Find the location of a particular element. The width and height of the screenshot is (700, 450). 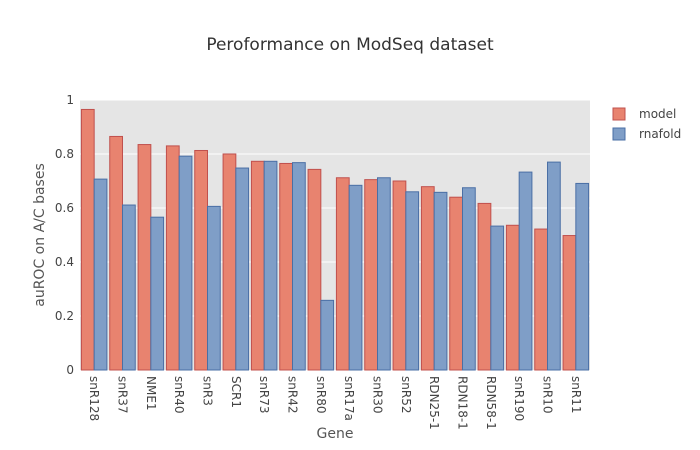

x-tick-label: snR11 is located at coordinates (576, 394).